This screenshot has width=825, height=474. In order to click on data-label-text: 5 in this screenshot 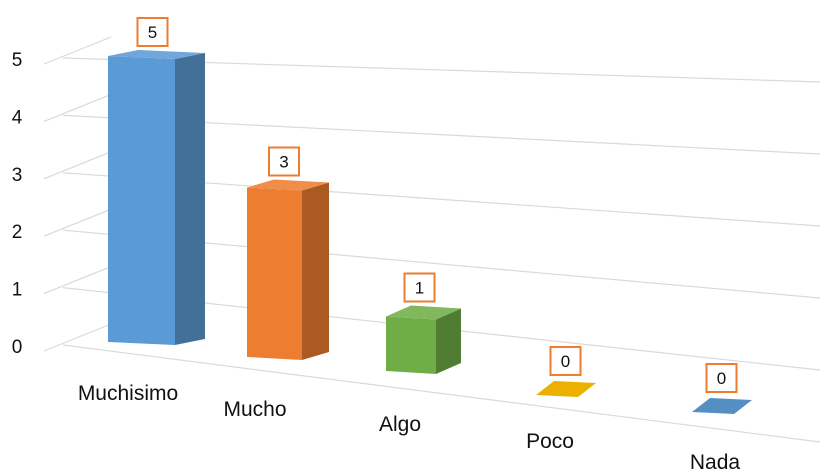, I will do `click(152, 32)`.